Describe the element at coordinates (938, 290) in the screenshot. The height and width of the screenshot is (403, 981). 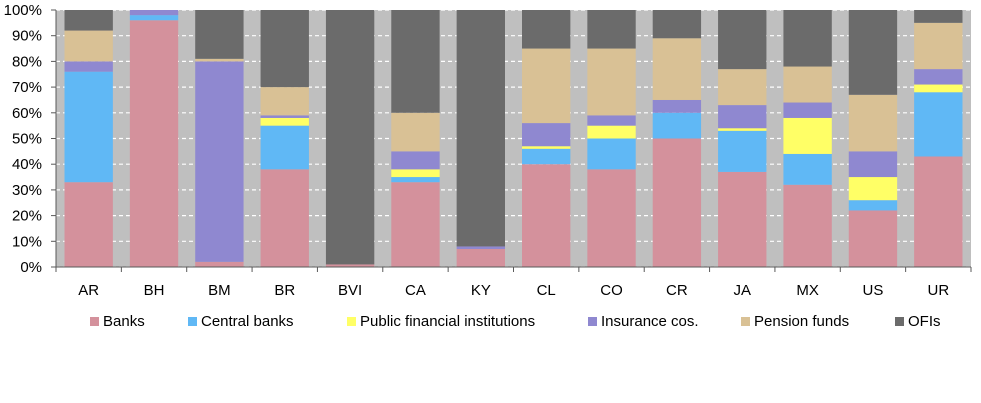
I see `x-tick-label: UR` at that location.